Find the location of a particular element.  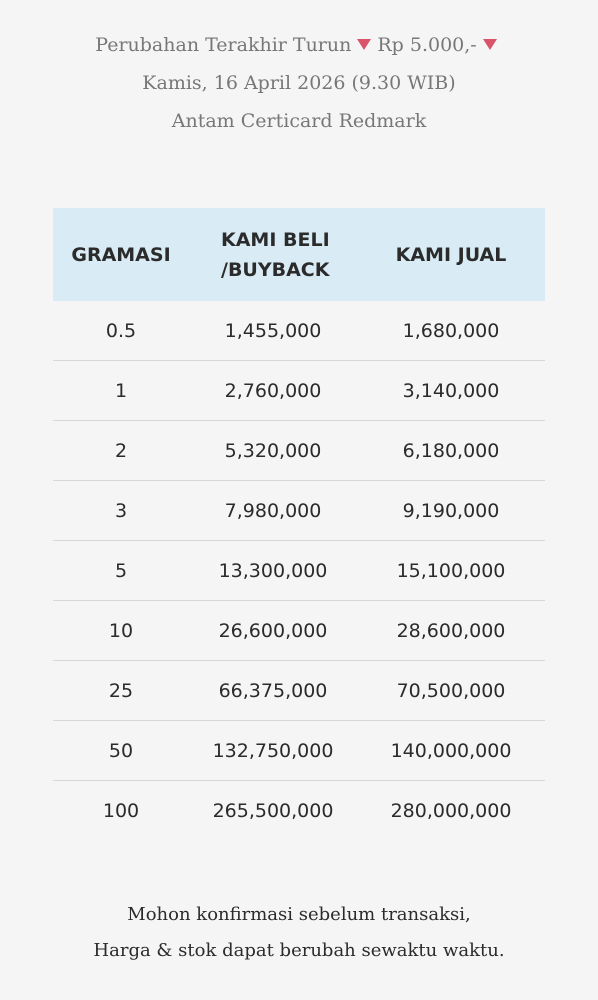

table-row: 2 5,320,000 6,180,000 is located at coordinates (299, 450).